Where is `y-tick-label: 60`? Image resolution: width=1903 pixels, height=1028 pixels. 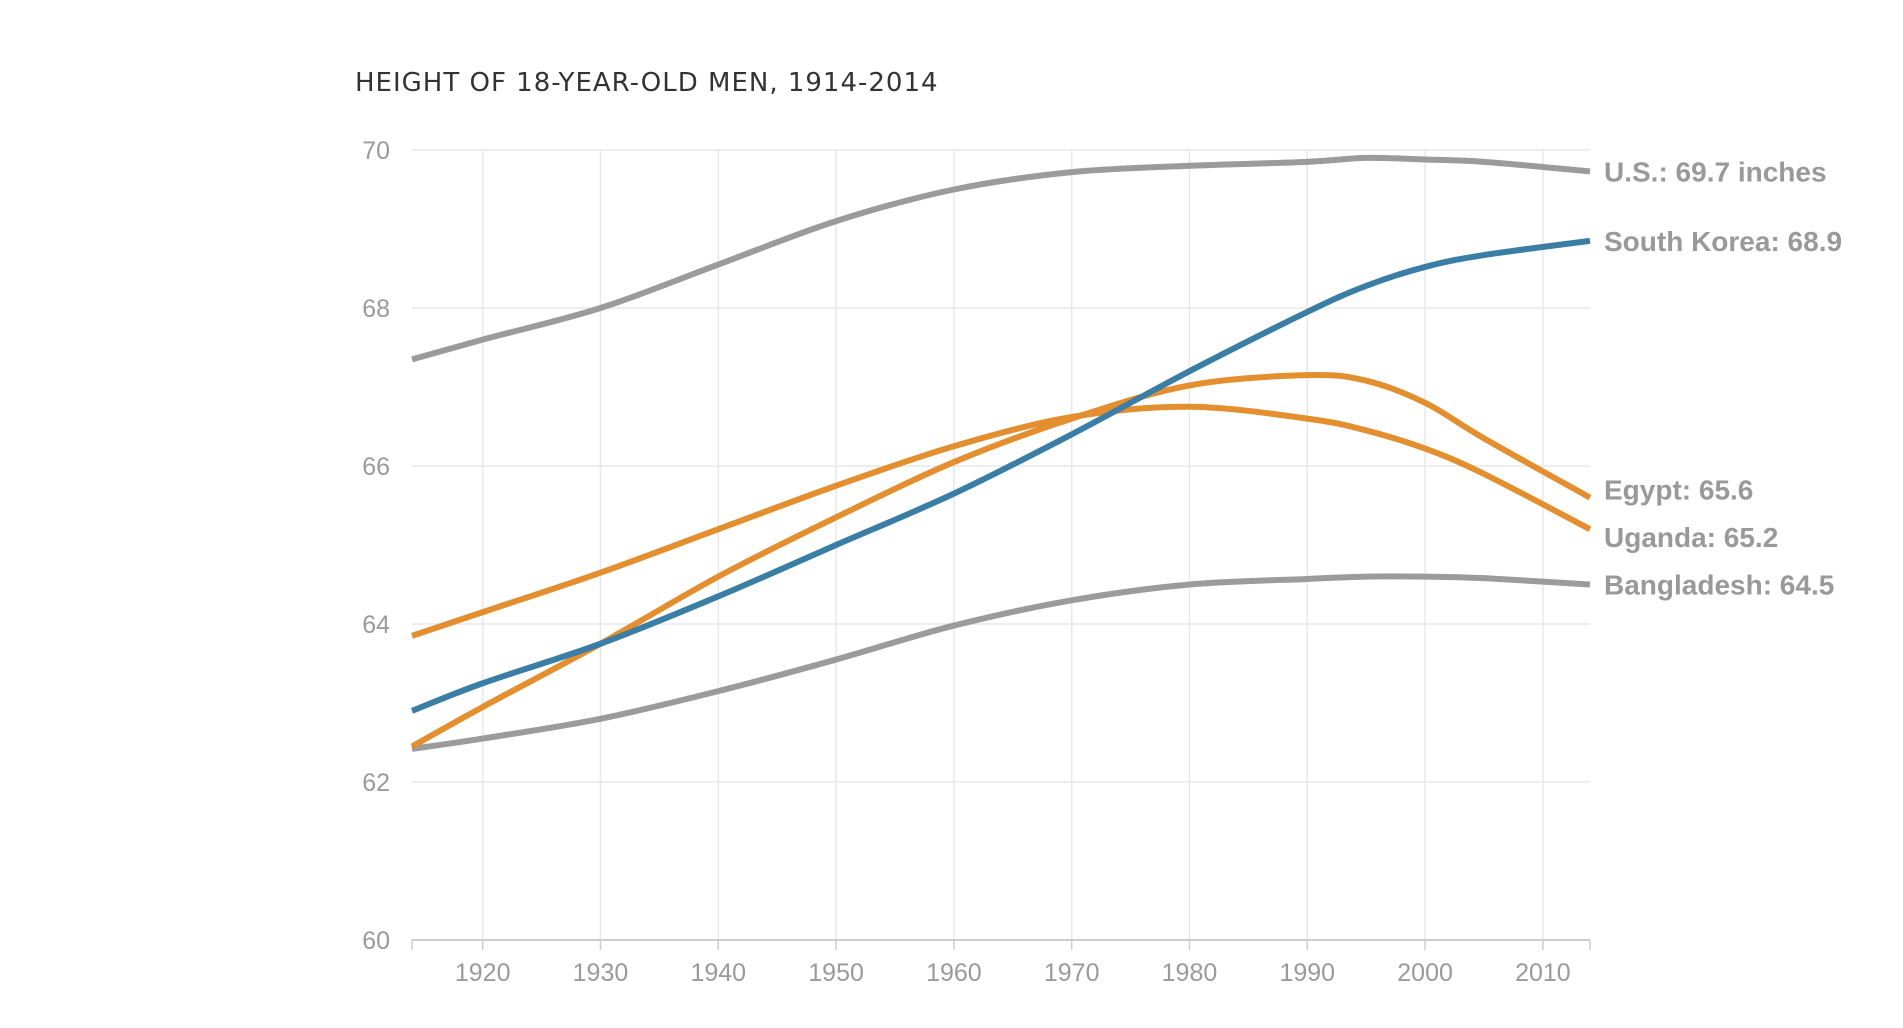
y-tick-label: 60 is located at coordinates (376, 941).